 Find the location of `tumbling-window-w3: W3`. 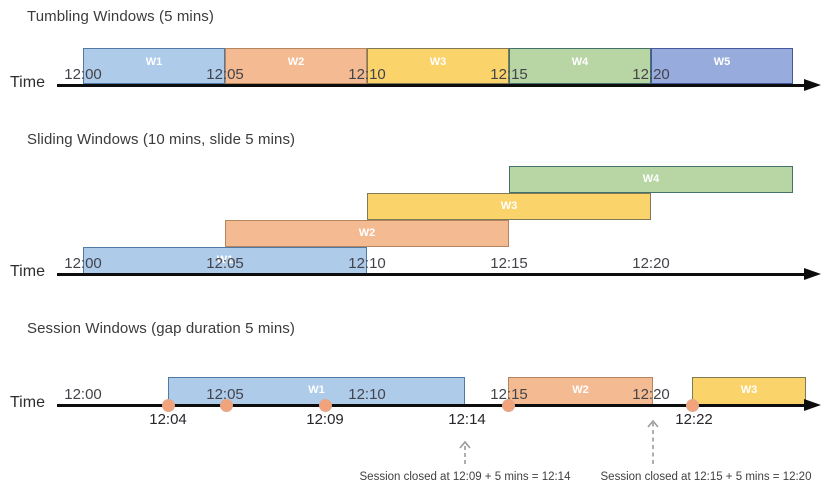

tumbling-window-w3: W3 is located at coordinates (438, 66).